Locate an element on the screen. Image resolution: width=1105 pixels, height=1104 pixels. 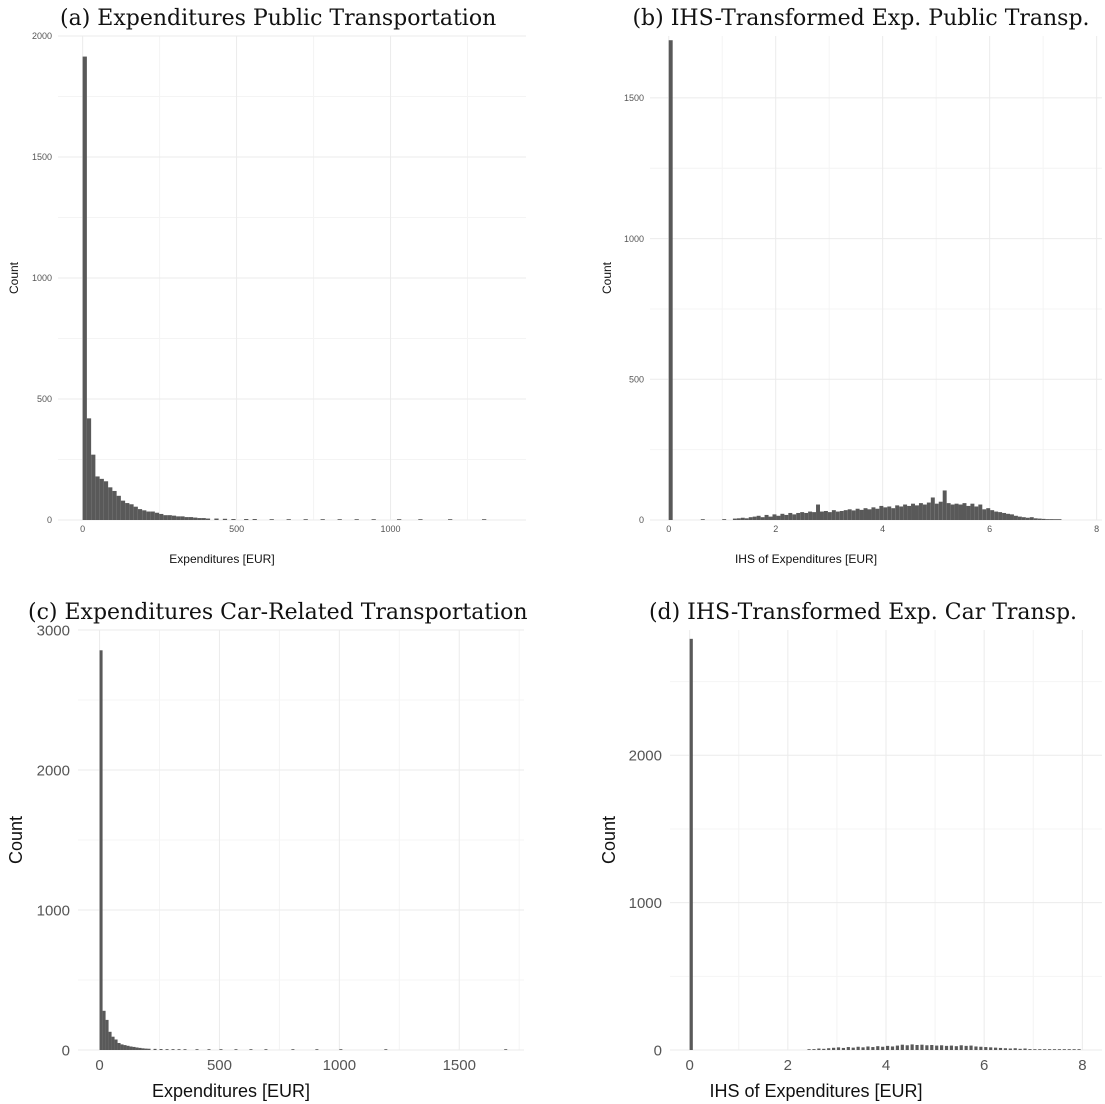
x-axis-title: IHS of Expenditures [EUR] is located at coordinates (815, 1091).